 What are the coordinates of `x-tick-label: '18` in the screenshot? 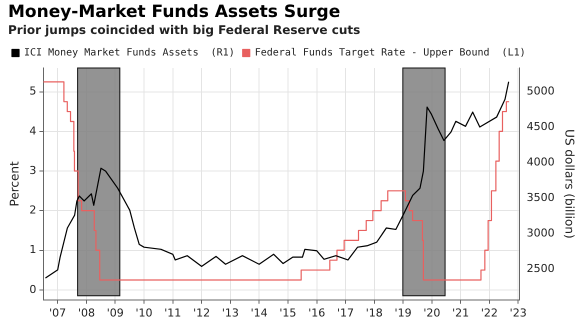 It's located at (374, 313).